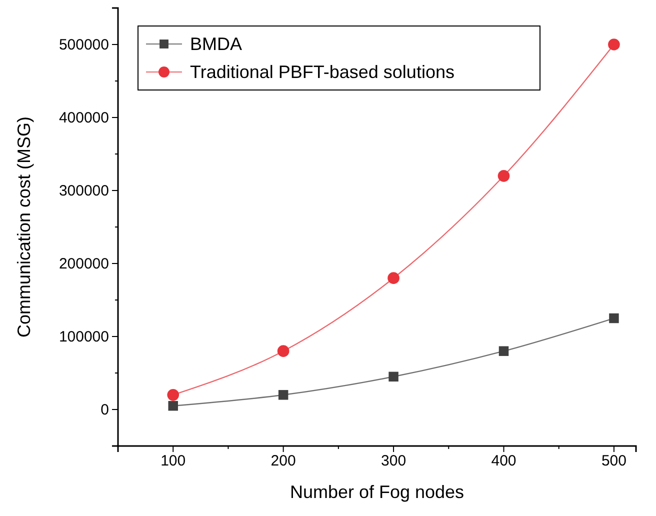 Image resolution: width=656 pixels, height=516 pixels. What do you see at coordinates (613, 461) in the screenshot?
I see `x-tick-label: 500` at bounding box center [613, 461].